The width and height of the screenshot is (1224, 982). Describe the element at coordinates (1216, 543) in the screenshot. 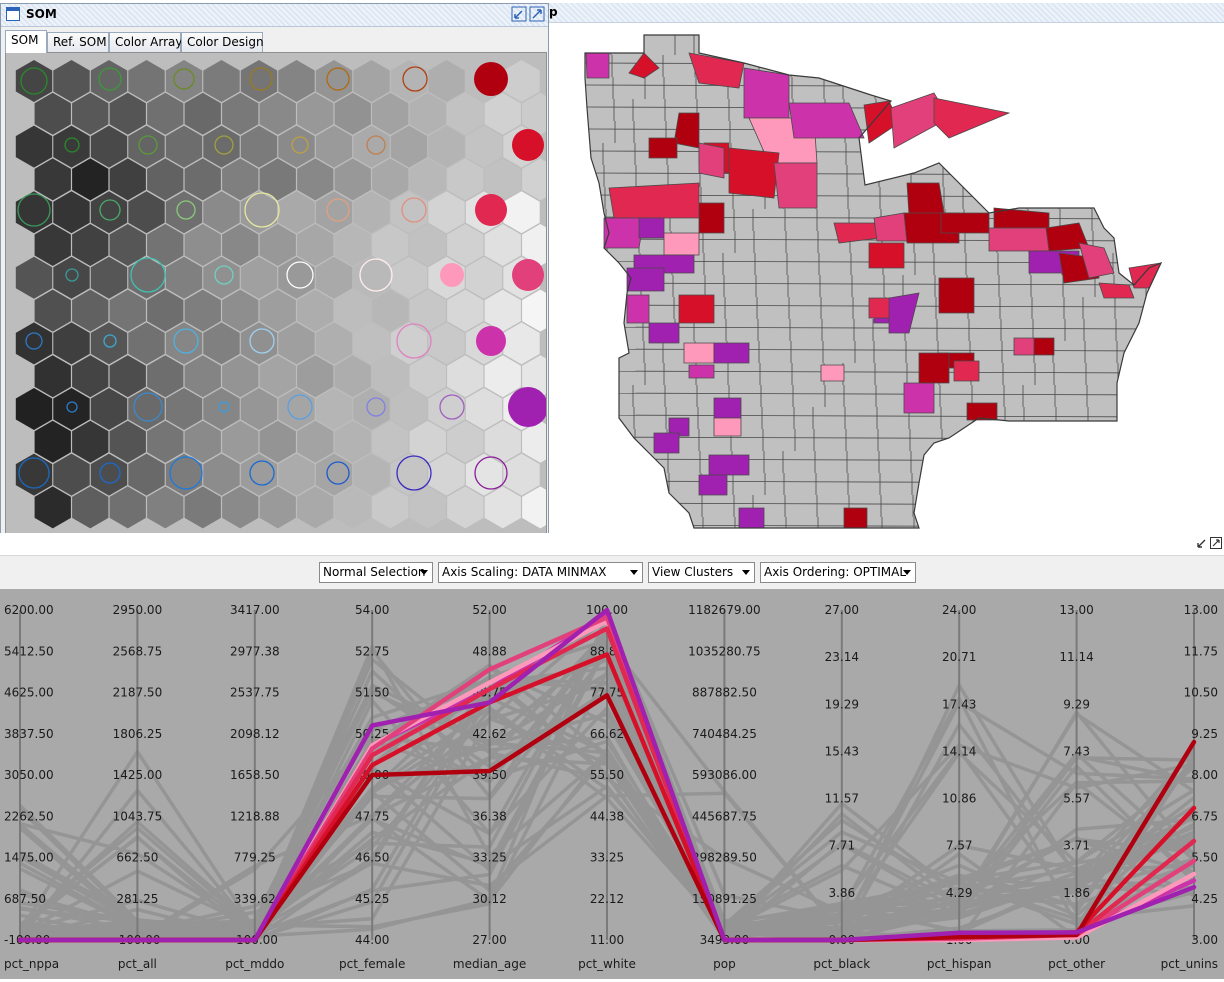

I see `maximize-icon` at that location.